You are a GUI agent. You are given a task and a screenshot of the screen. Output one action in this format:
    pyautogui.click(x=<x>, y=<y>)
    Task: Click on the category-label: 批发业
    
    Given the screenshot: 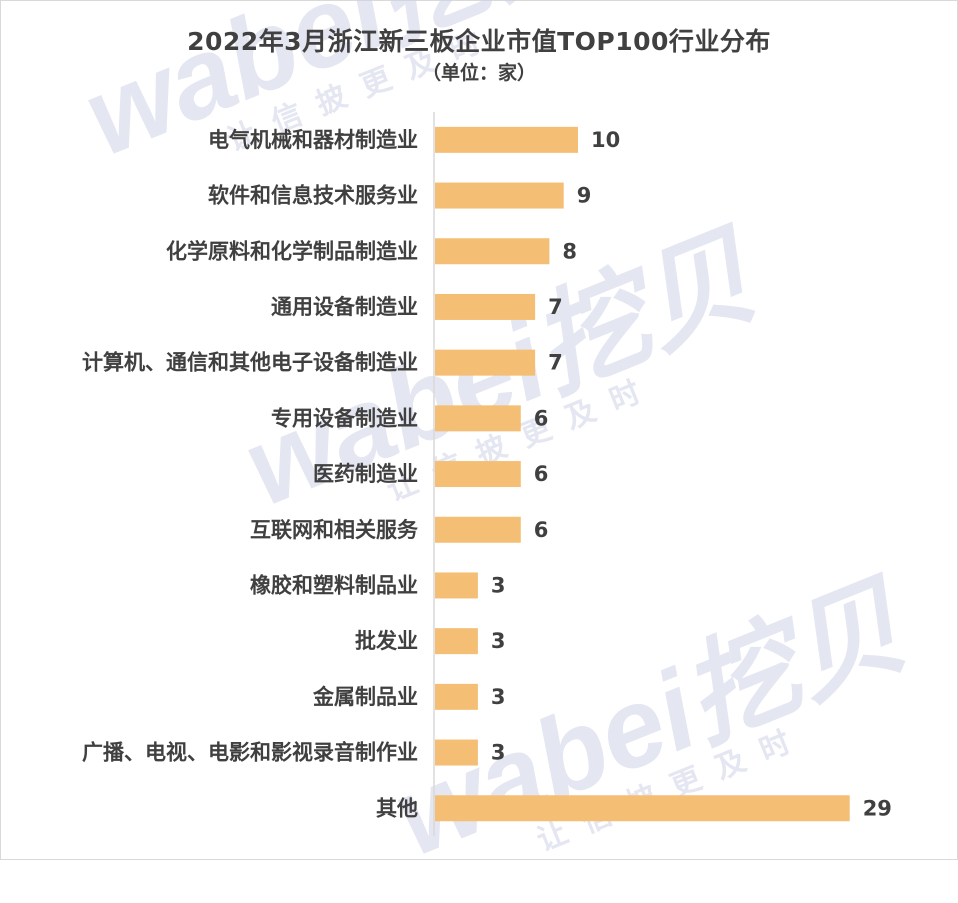 What is the action you would take?
    pyautogui.click(x=386, y=641)
    